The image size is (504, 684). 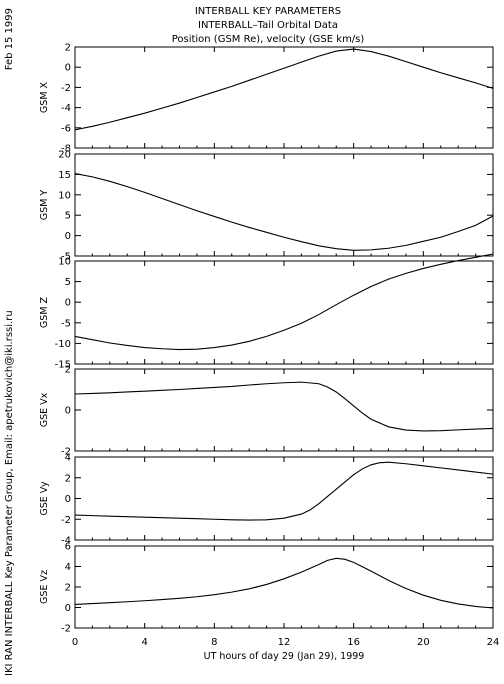 I want to click on y-axis-label: GSM Y, so click(x=44, y=205).